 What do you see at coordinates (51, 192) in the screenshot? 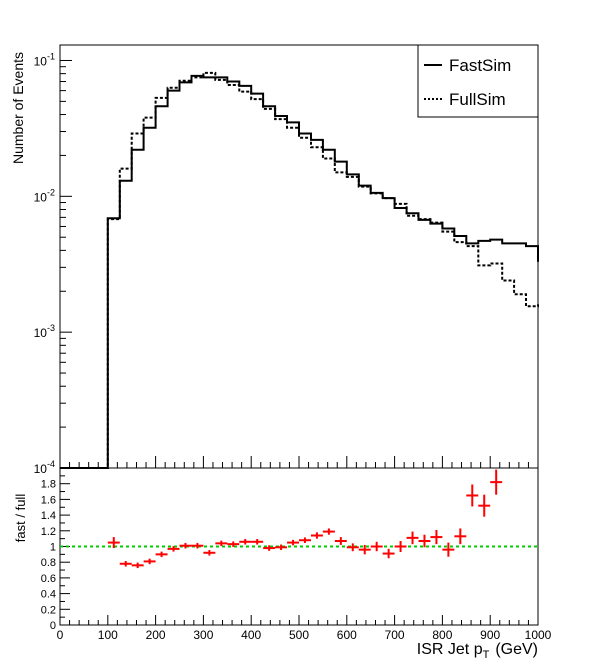
I see `main-y-tick-exponent: -2` at bounding box center [51, 192].